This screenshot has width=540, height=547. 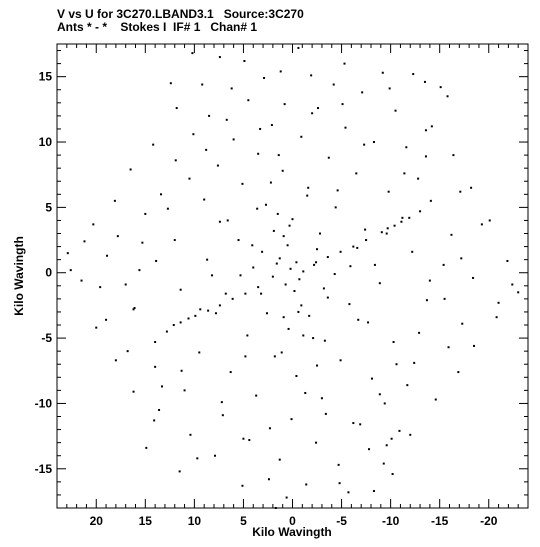 I want to click on chart-title: V vs U for 3C270.LBAND3.1 Source:3C270, so click(x=180, y=14).